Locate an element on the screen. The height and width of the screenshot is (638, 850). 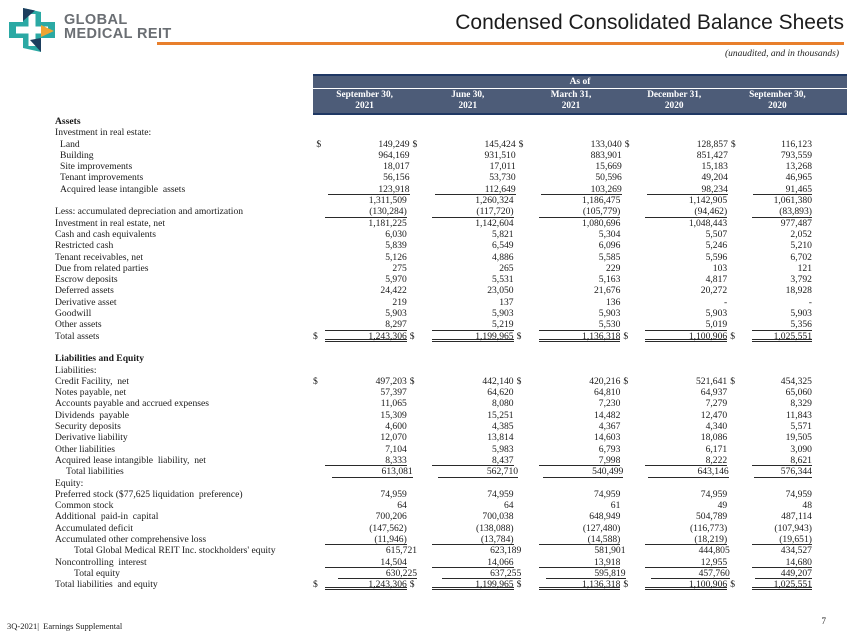
cell-value: 700,206 is located at coordinates (391, 517).